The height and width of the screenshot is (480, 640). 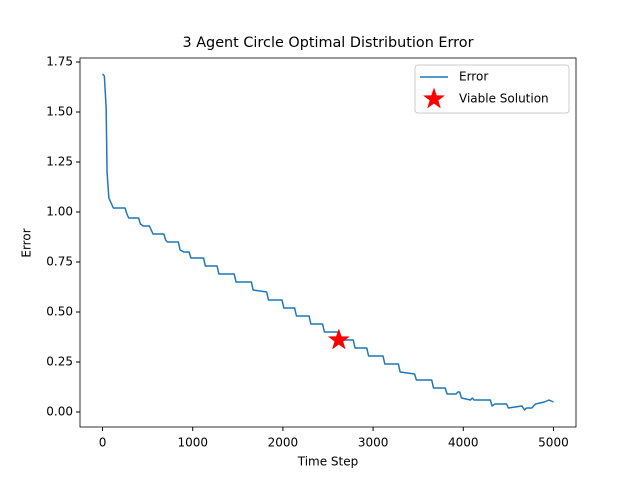 I want to click on y-tick-label: 1.25, so click(x=59, y=162).